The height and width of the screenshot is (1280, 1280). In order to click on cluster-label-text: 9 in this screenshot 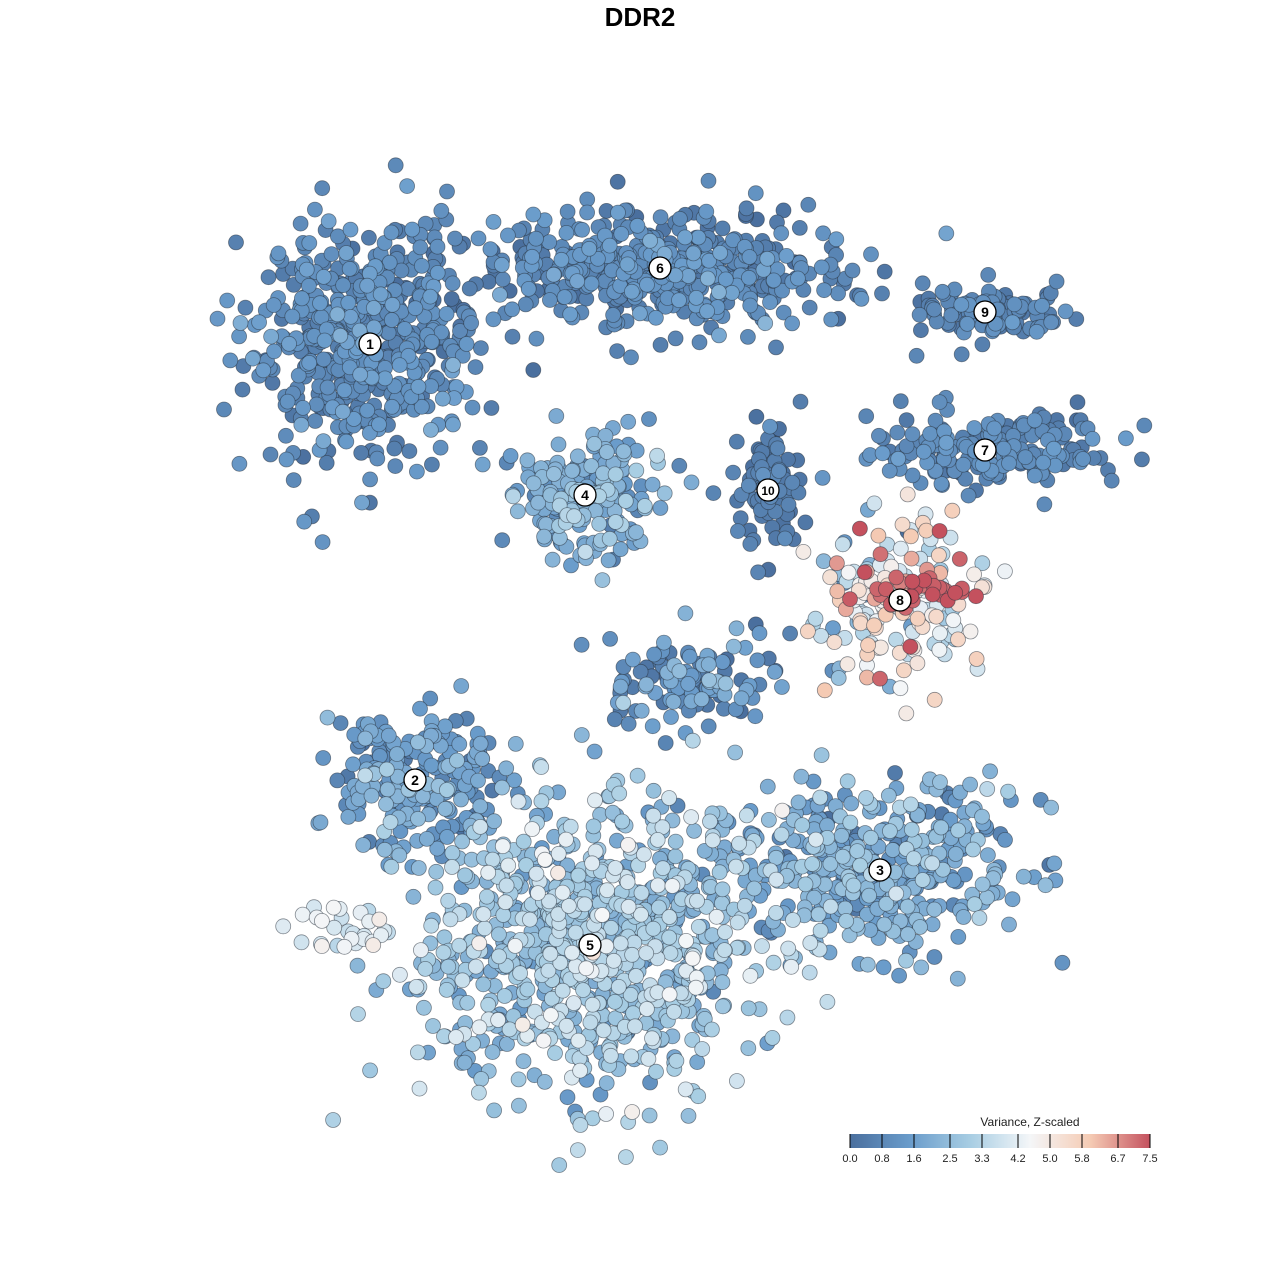, I will do `click(985, 312)`.